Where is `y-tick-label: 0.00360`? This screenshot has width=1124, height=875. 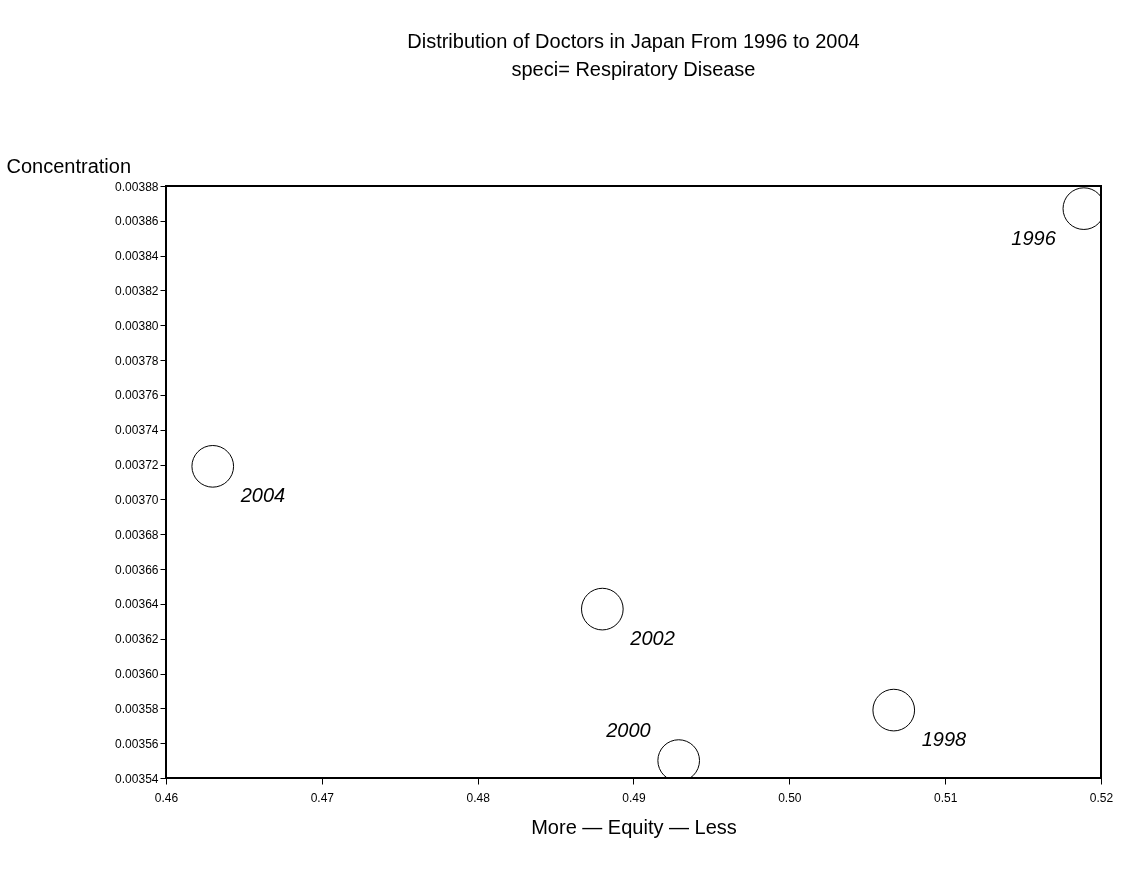
y-tick-label: 0.00360 is located at coordinates (137, 674).